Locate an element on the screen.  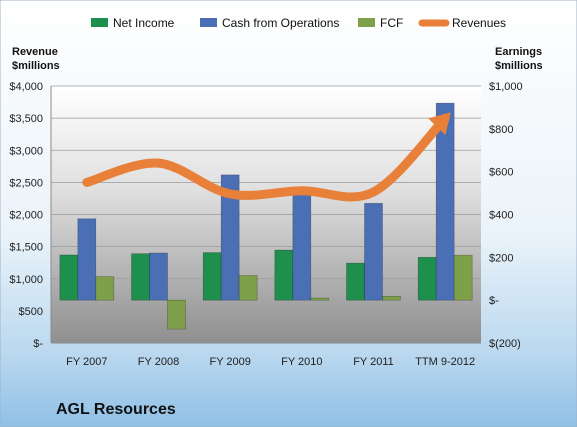
line-revenues is located at coordinates (266, 157).